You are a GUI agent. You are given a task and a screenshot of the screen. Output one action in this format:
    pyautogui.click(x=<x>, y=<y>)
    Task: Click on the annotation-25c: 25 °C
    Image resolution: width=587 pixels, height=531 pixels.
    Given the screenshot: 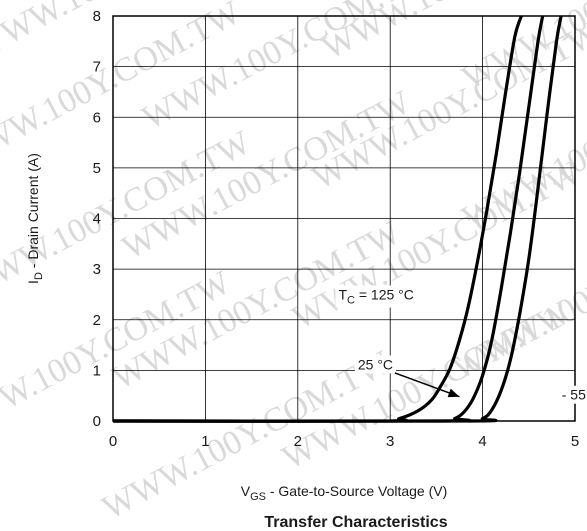 What is the action you would take?
    pyautogui.click(x=375, y=364)
    